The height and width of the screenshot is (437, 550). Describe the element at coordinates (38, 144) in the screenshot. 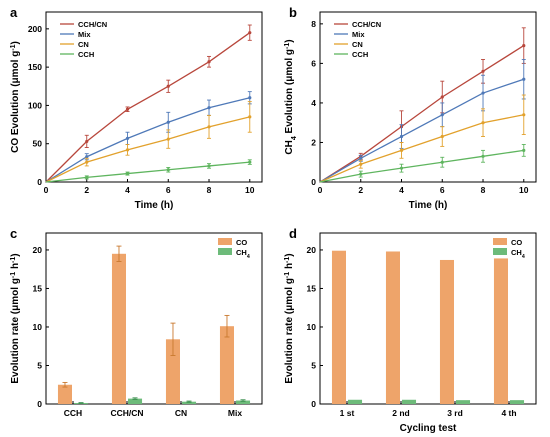

I see `y-tick-label: 50` at that location.